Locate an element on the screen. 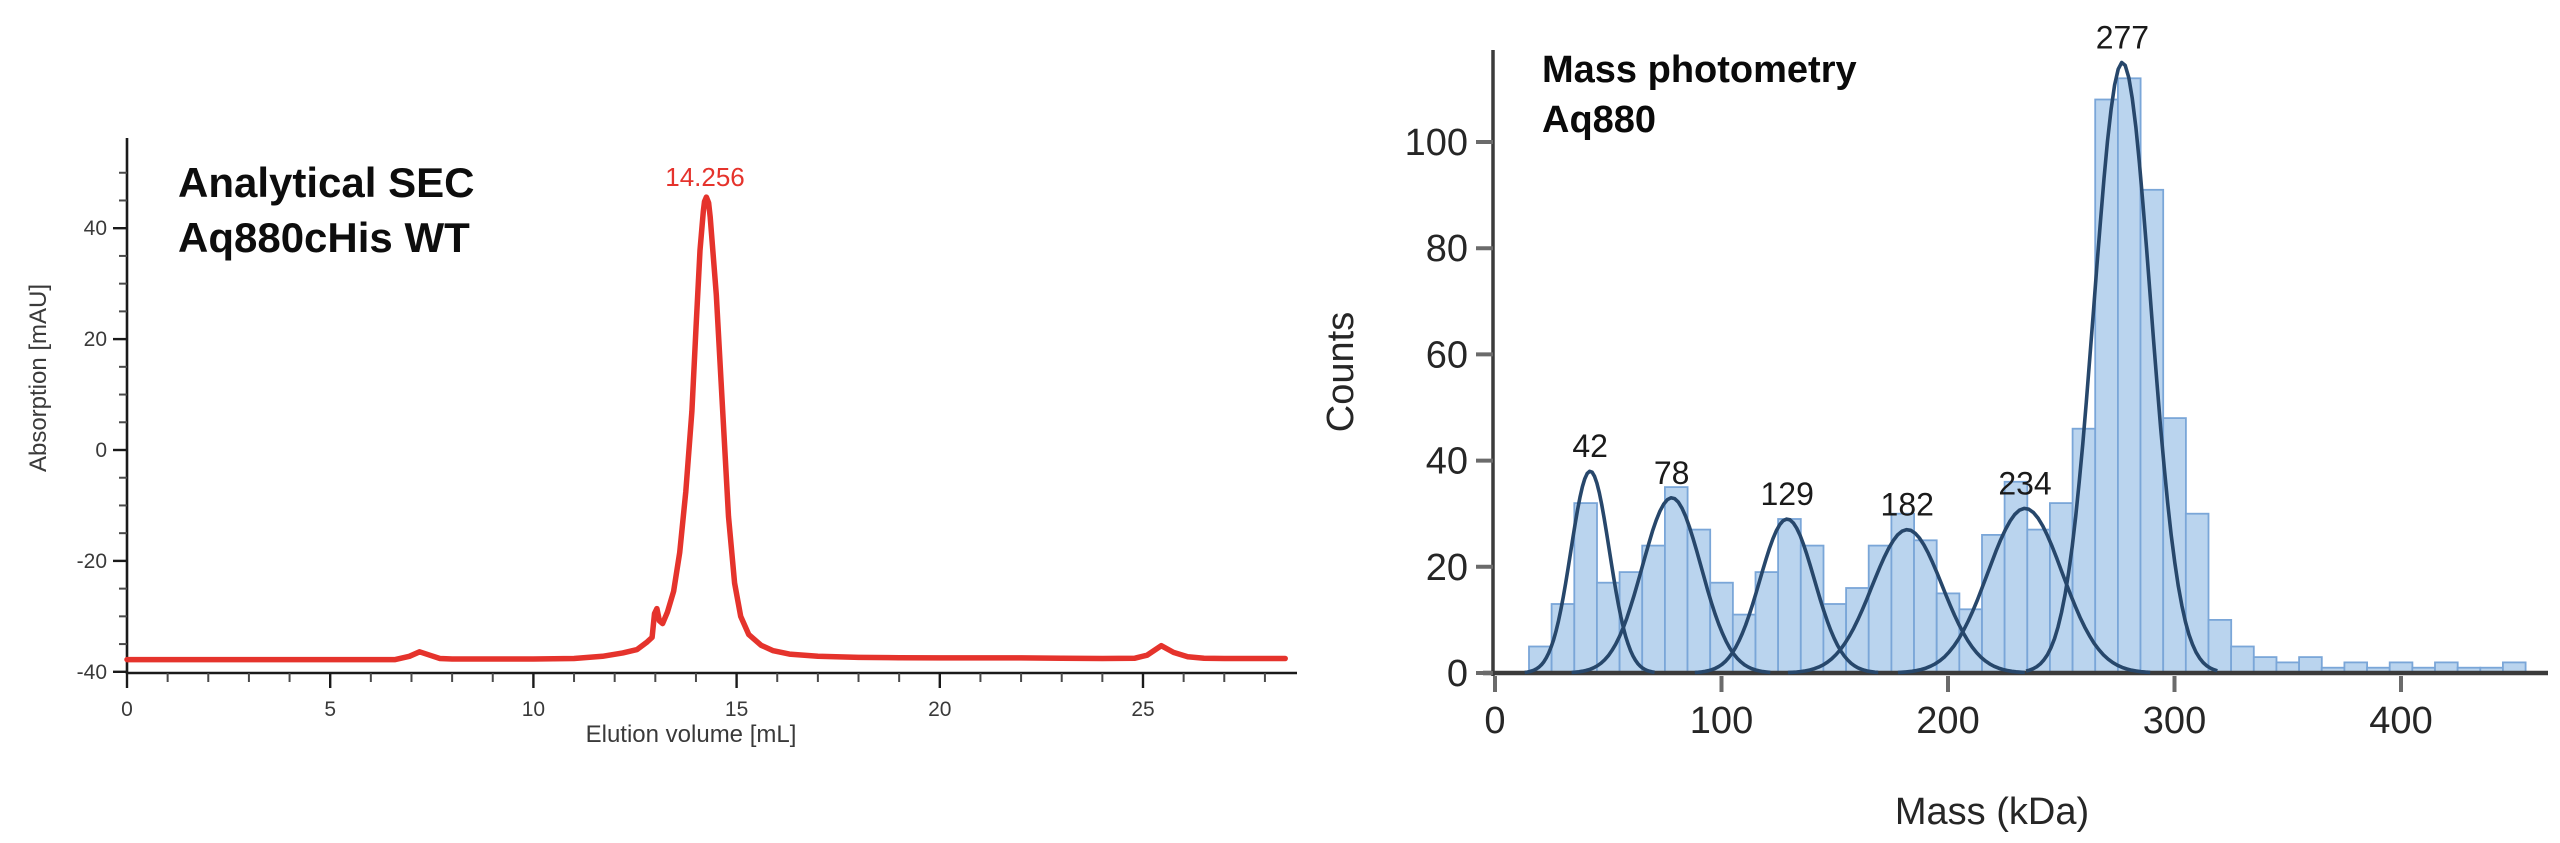  mp-y-tick-label: 20 is located at coordinates (1447, 568).